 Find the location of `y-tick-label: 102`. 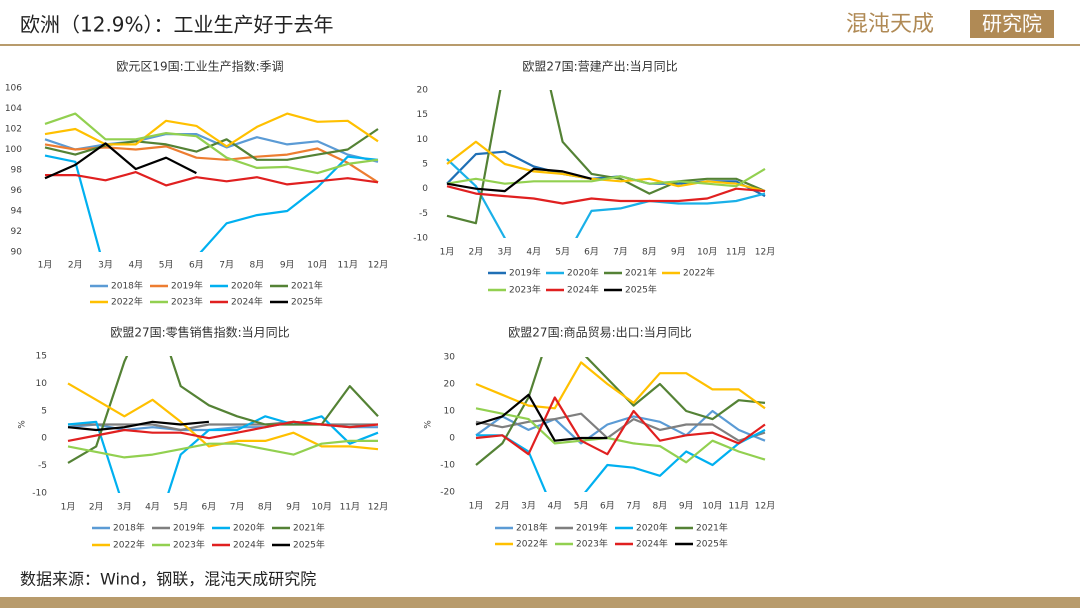

y-tick-label: 102 is located at coordinates (13, 130).